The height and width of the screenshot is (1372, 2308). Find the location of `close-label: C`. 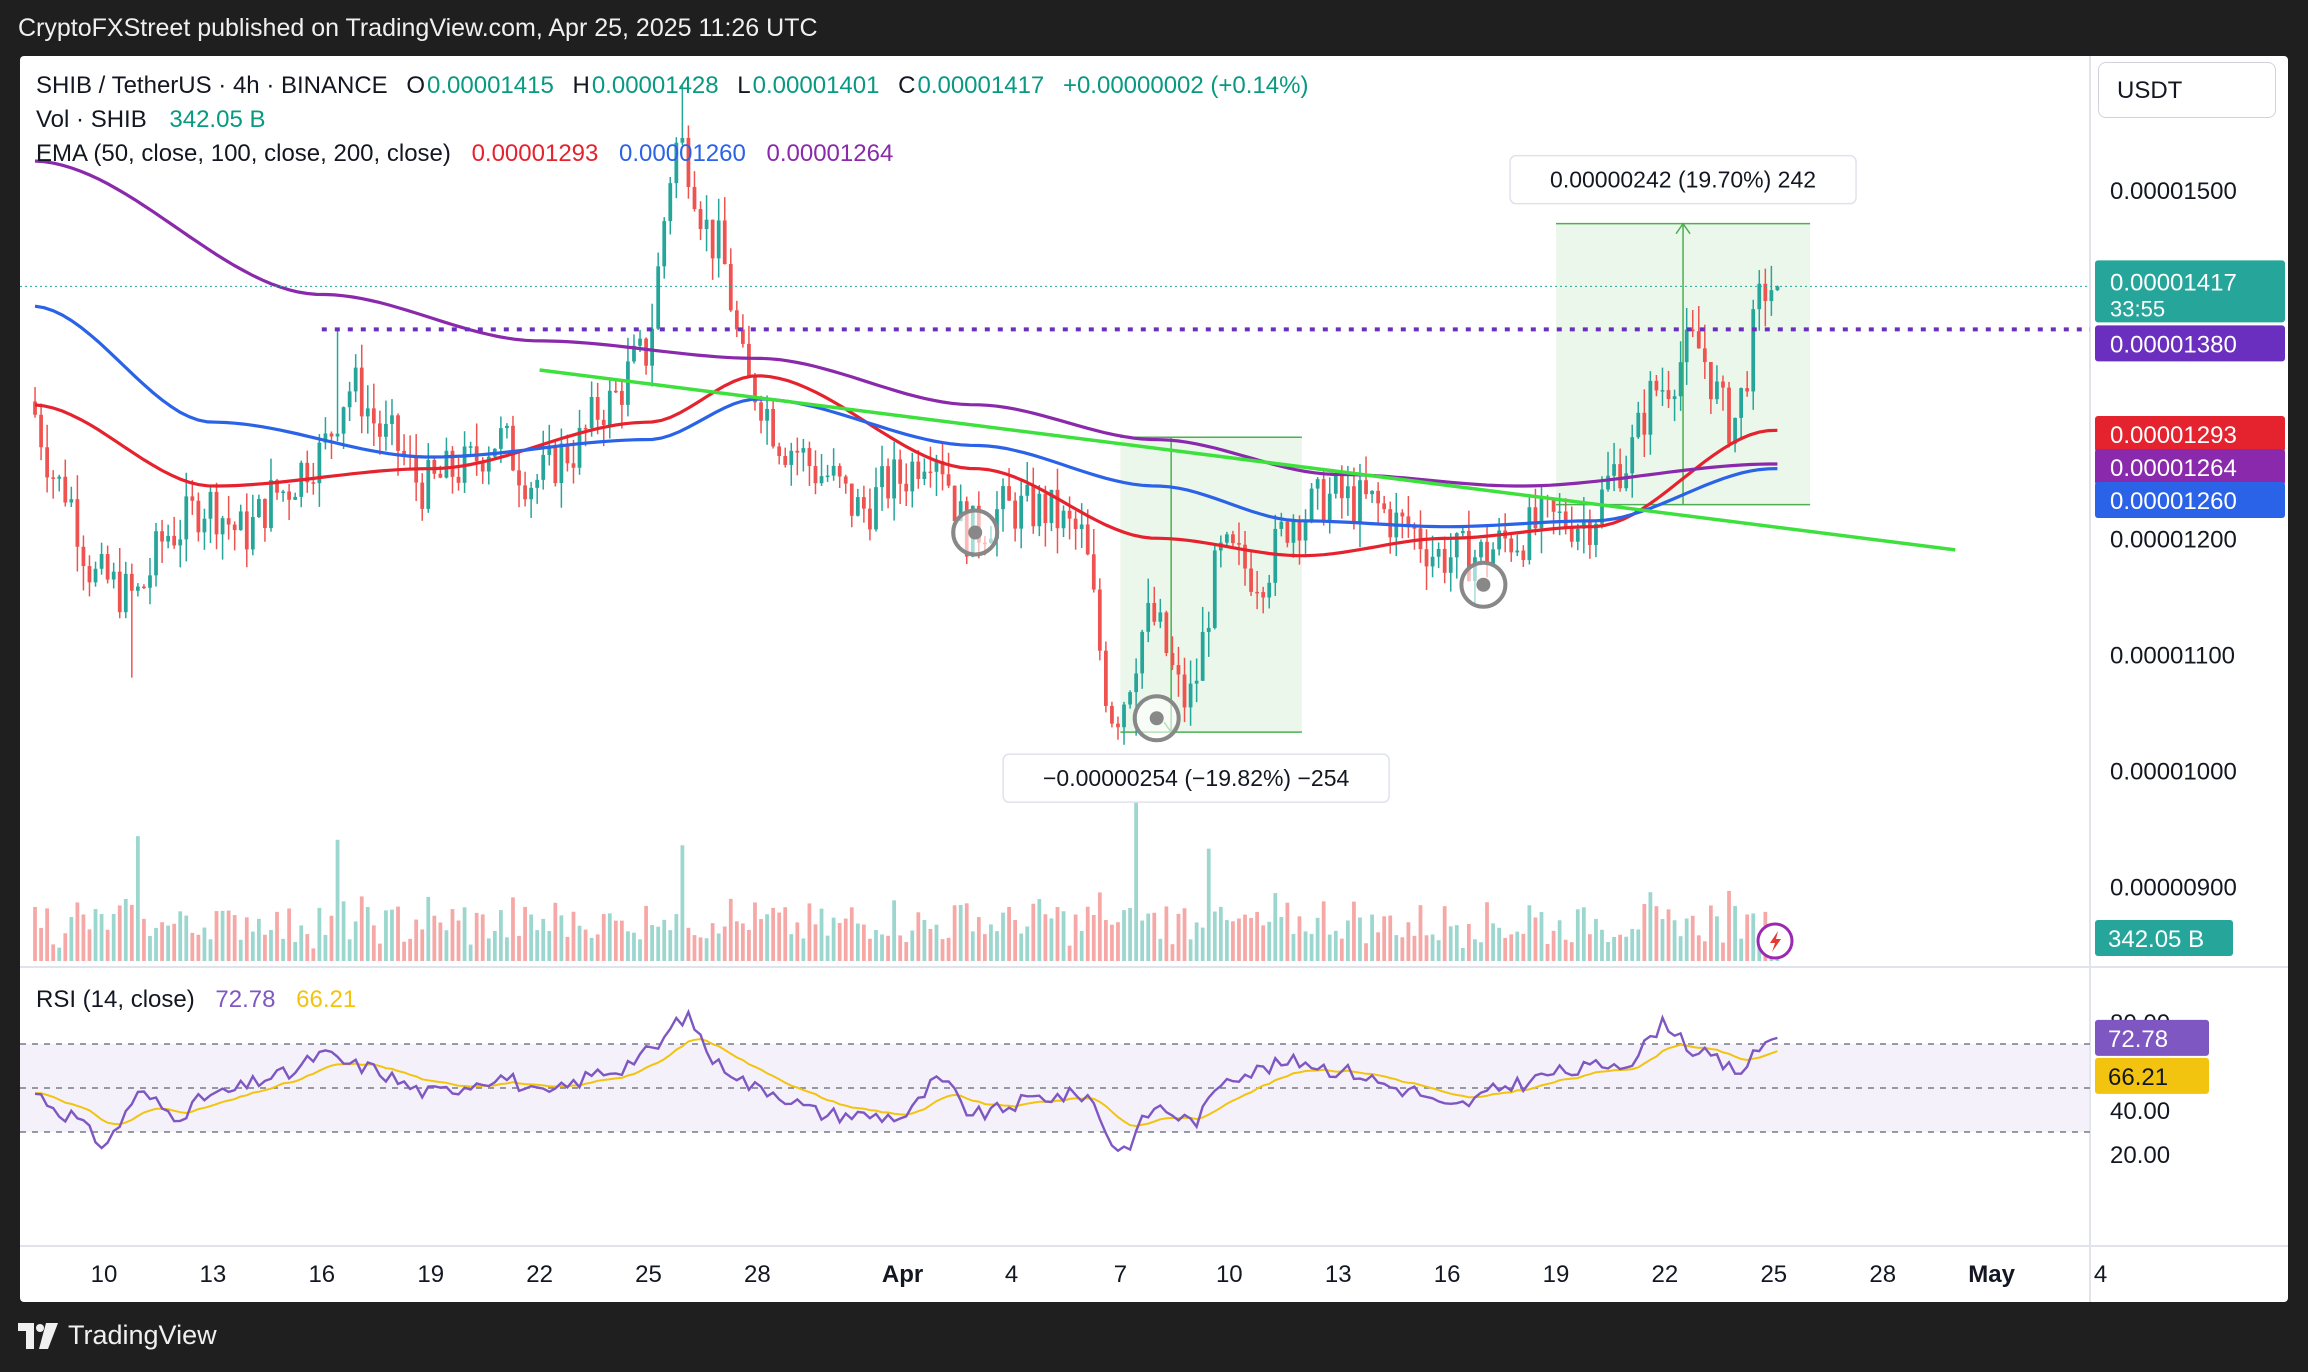

close-label: C is located at coordinates (907, 85).